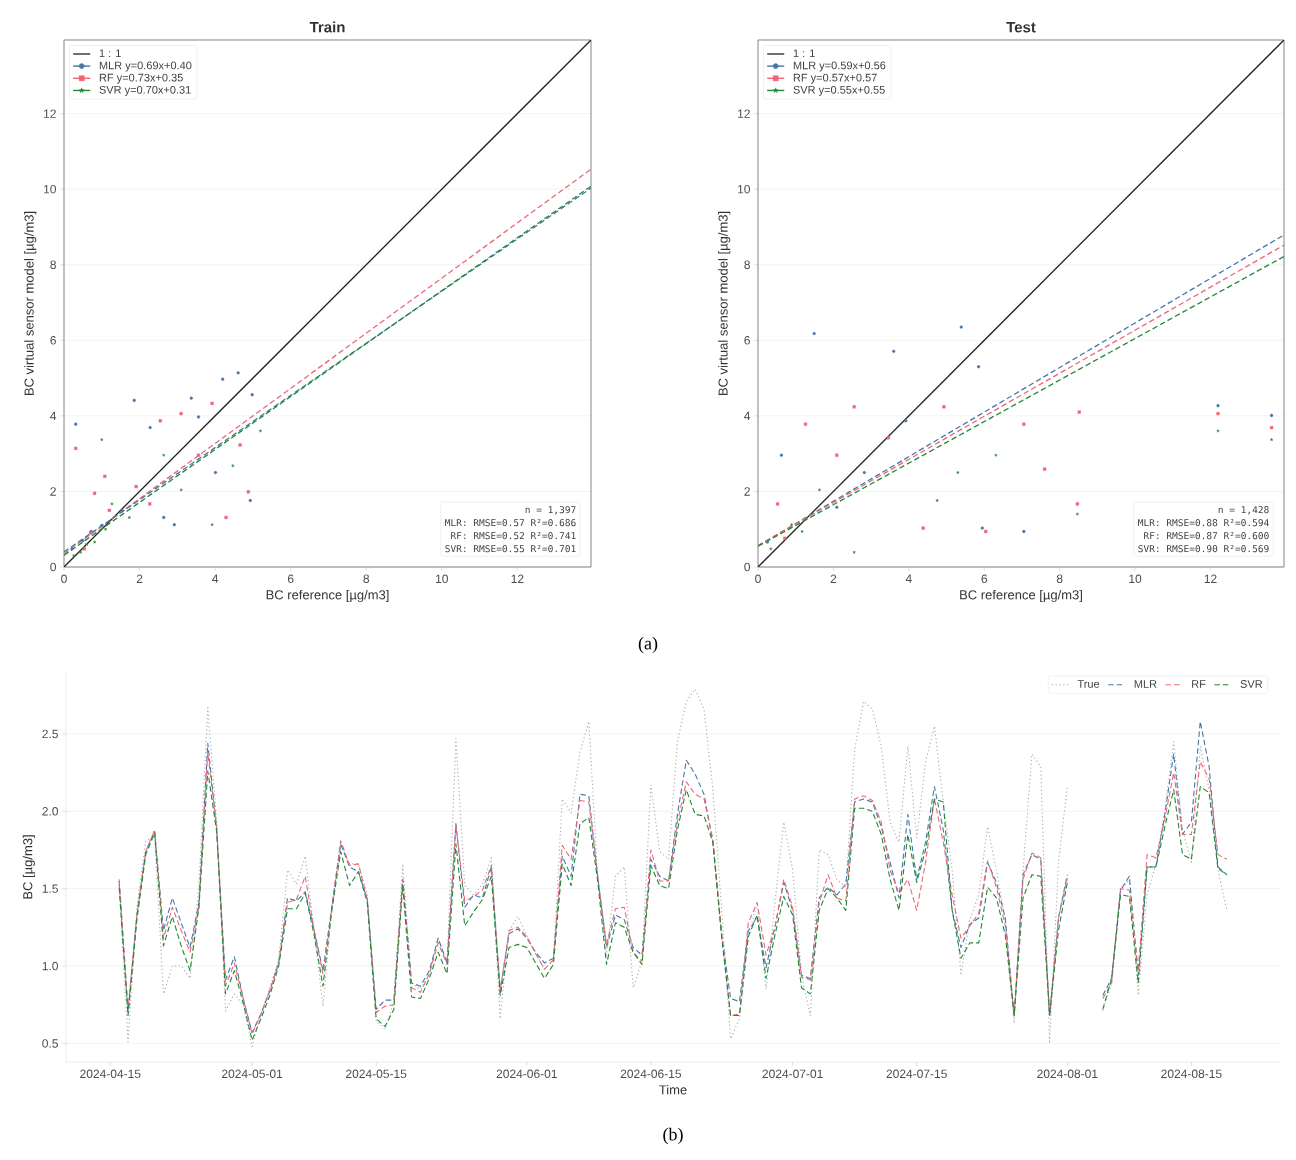 This screenshot has height=1160, width=1296. Describe the element at coordinates (916, 1074) in the screenshot. I see `x-tick-label: 2024-07-15` at that location.